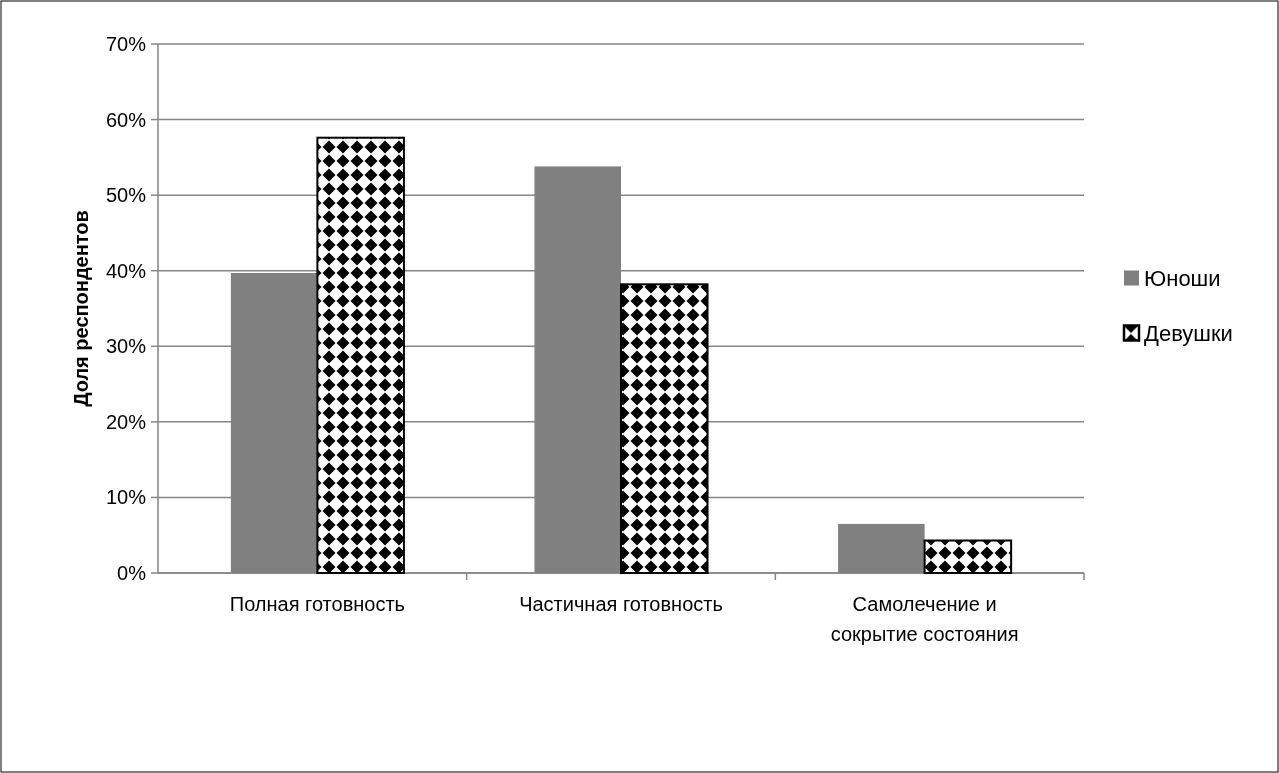  Describe the element at coordinates (126, 195) in the screenshot. I see `y-tick-label: 50%` at that location.